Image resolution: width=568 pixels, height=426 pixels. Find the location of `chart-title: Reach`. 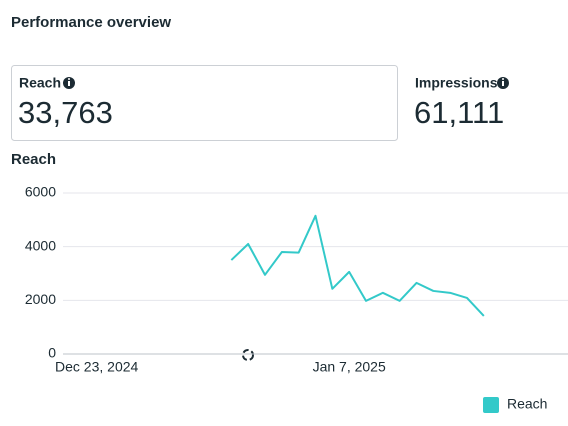

chart-title: Reach is located at coordinates (33, 159).